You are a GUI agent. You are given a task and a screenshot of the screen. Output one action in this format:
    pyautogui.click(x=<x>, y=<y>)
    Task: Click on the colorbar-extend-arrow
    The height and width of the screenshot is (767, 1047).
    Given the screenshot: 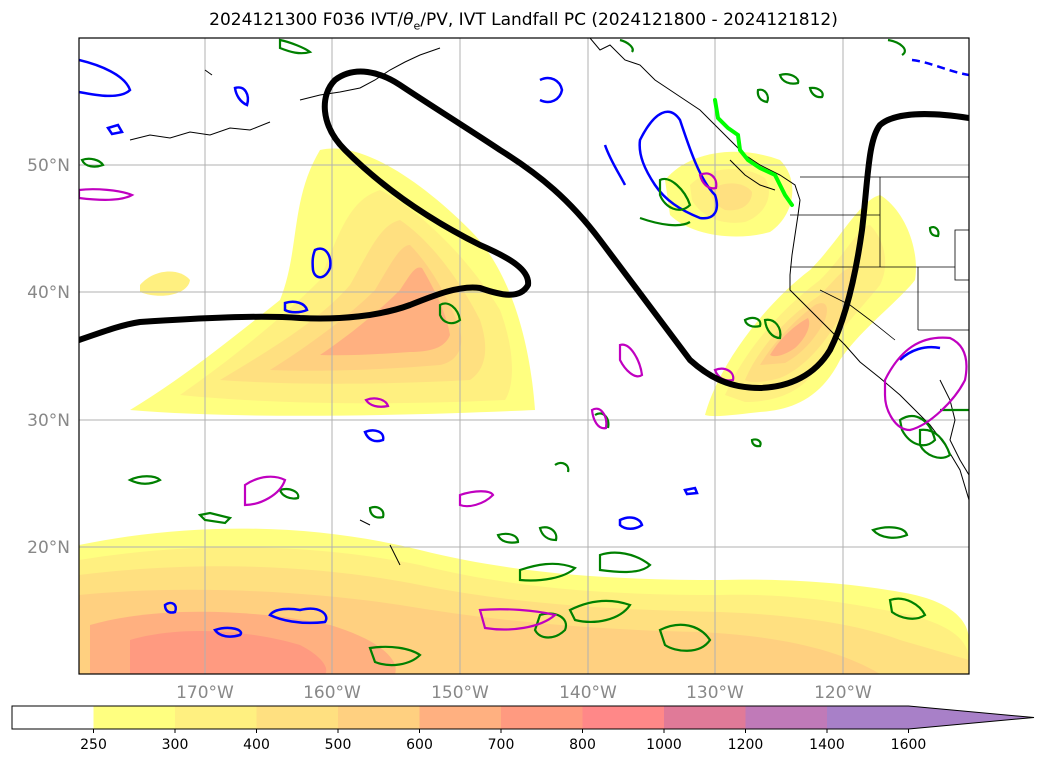 What is the action you would take?
    pyautogui.click(x=971, y=717)
    